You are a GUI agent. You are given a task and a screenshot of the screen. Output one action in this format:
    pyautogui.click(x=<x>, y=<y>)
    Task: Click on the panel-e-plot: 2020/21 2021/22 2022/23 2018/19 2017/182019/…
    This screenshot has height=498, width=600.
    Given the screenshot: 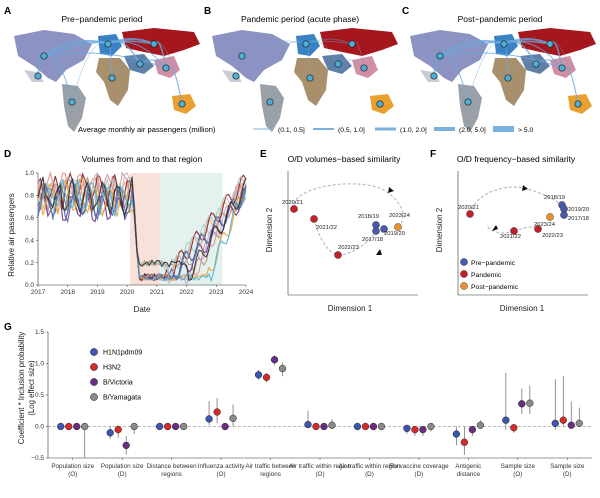 What is the action you would take?
    pyautogui.click(x=350, y=233)
    